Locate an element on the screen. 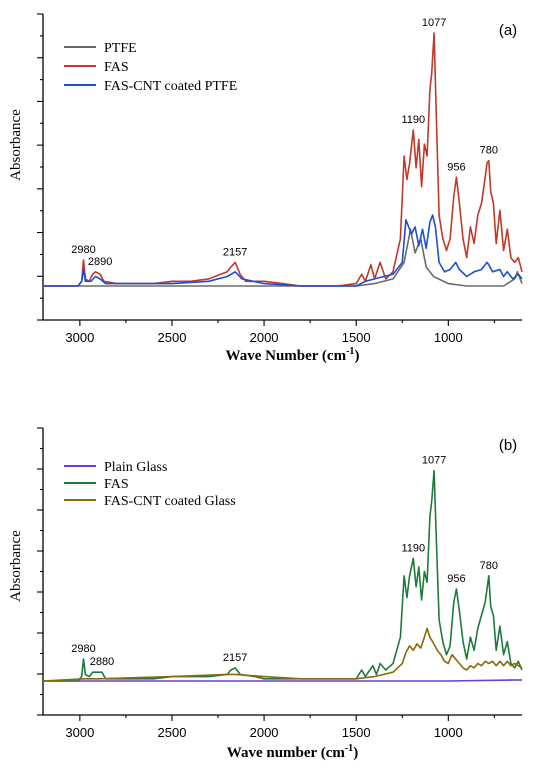  panel-label: (b) is located at coordinates (508, 445).